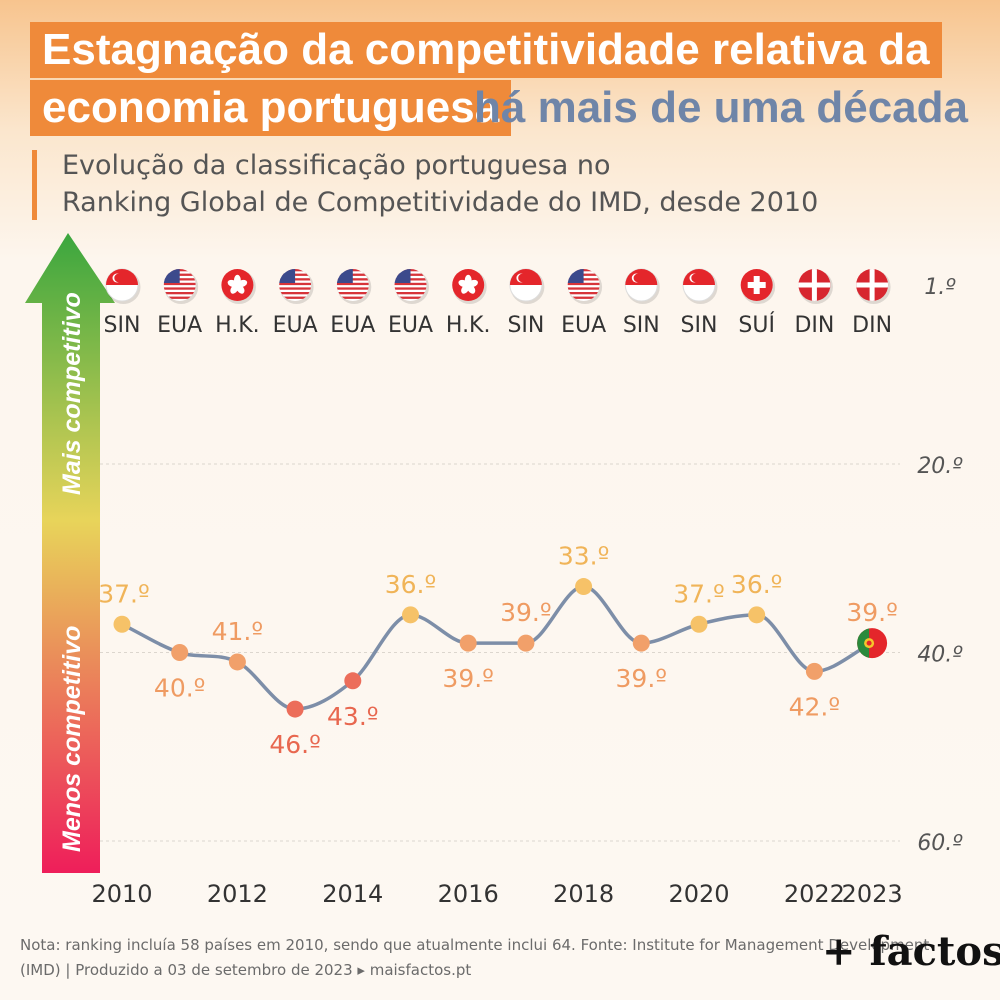  Describe the element at coordinates (271, 108) in the screenshot. I see `title-line-2: economia portuguesa` at that location.